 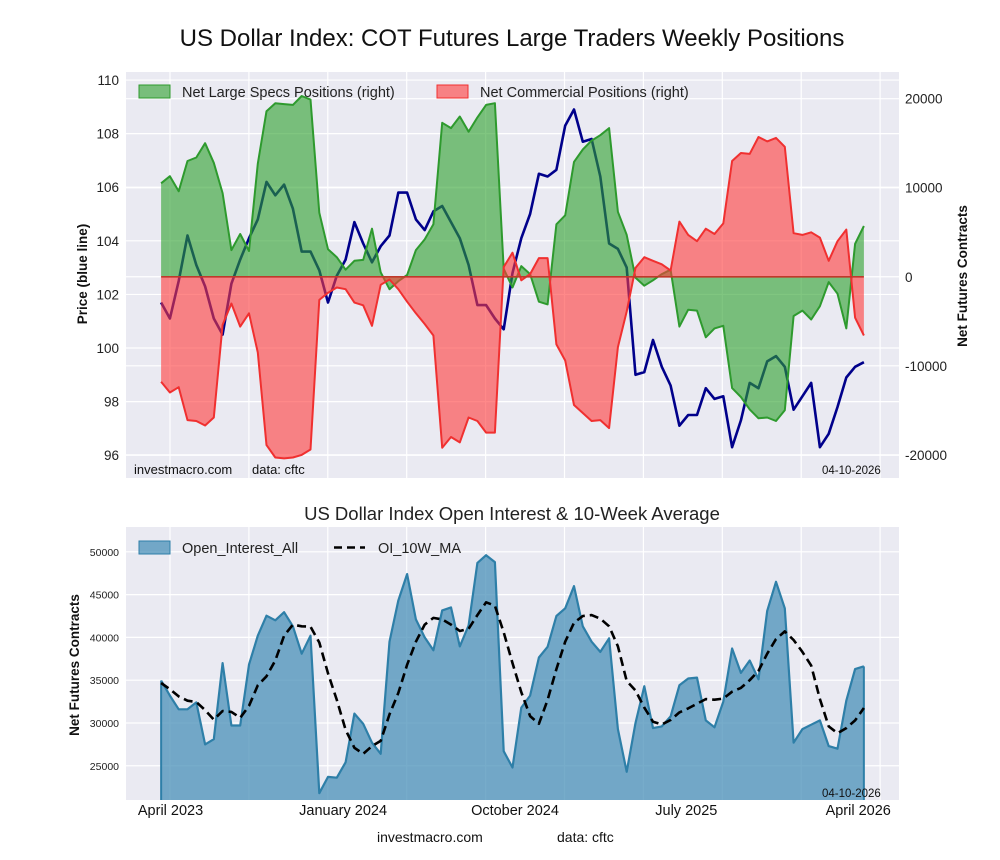 I want to click on footer-site: investmacro.com, so click(x=430, y=837).